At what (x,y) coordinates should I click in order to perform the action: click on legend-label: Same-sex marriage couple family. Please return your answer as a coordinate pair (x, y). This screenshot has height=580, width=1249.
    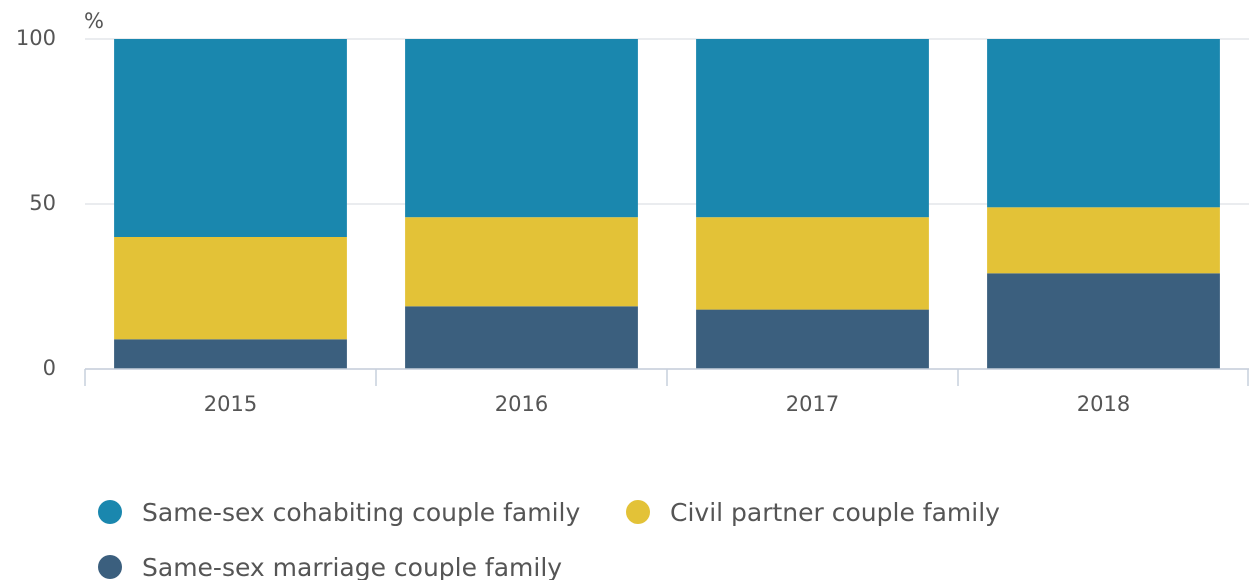
    Looking at the image, I should click on (352, 566).